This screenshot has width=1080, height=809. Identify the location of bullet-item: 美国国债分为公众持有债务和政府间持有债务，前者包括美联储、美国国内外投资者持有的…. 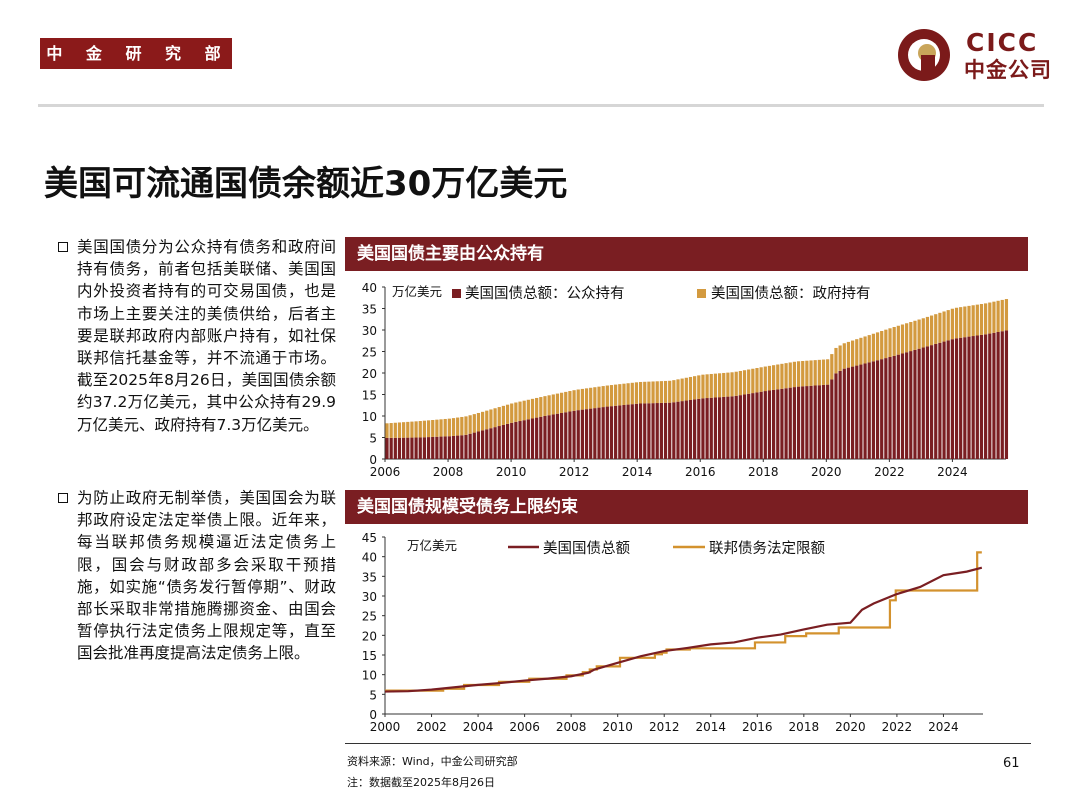
(197, 336).